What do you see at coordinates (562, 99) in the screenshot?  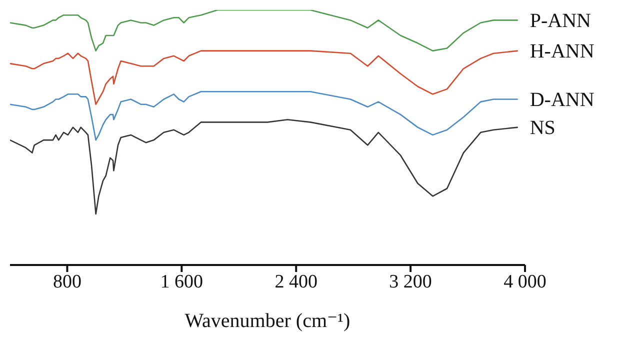 I see `series-label: D-ANN` at bounding box center [562, 99].